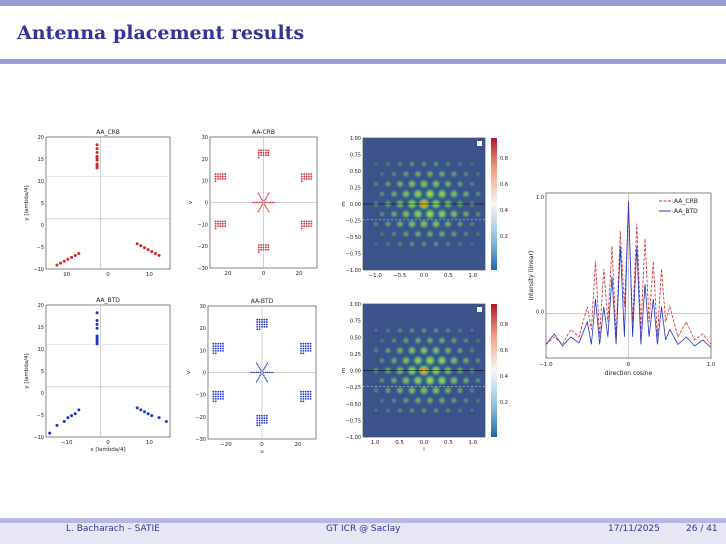 The image size is (726, 544). Describe the element at coordinates (353, 238) in the screenshot. I see `top-psf-ytick-label: −0.50` at that location.